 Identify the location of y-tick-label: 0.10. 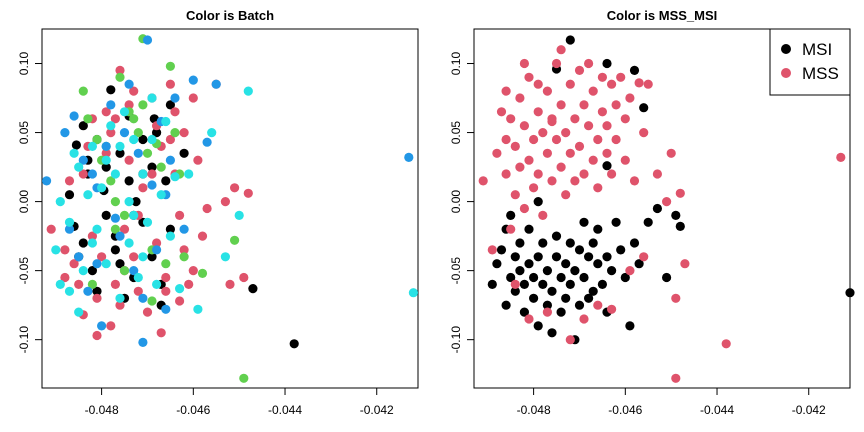
(24, 64).